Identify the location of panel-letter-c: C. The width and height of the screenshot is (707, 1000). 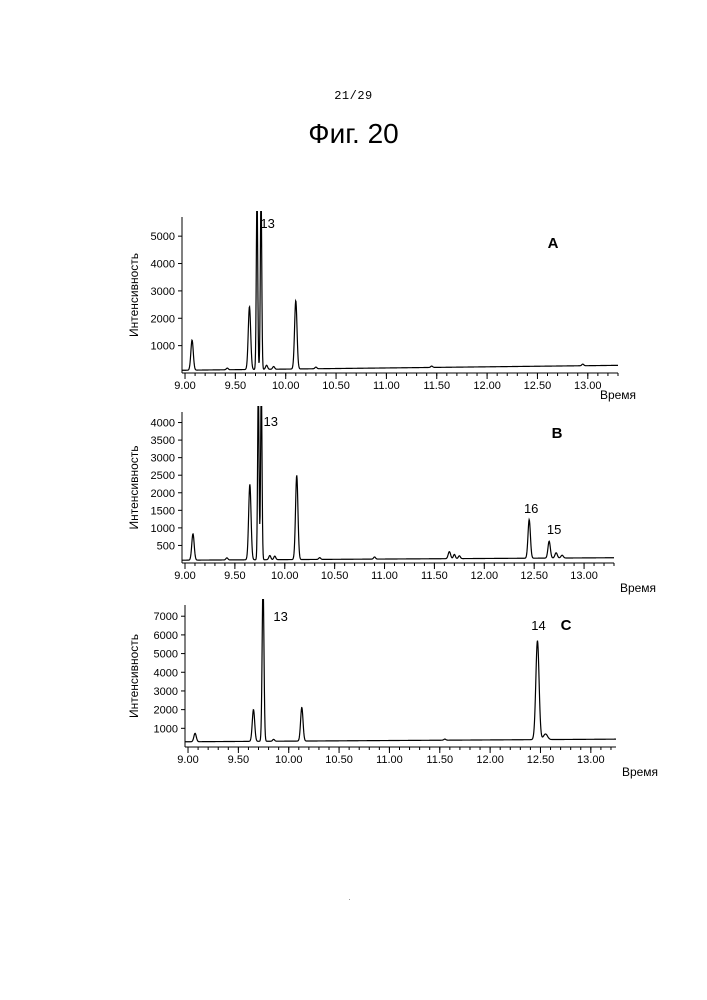
(566, 625).